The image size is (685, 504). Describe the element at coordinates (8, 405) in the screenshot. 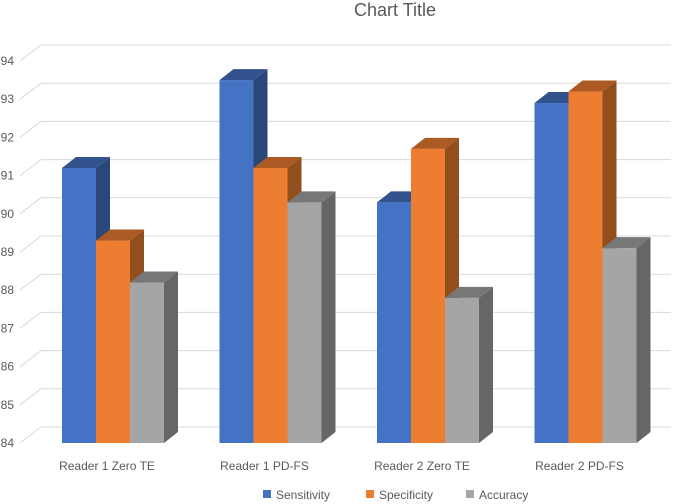

I see `y-tick-label: 85` at that location.